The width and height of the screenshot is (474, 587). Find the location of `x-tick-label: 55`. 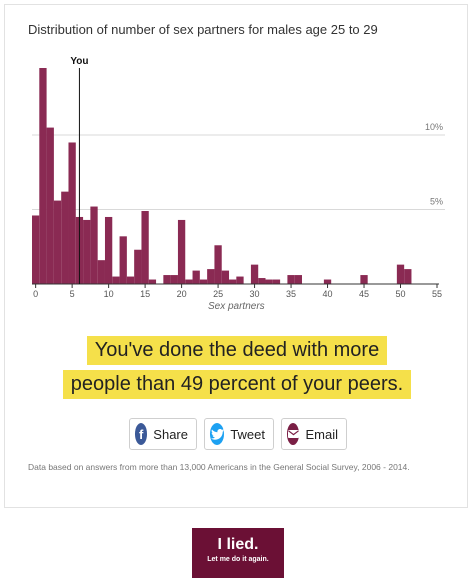

x-tick-label: 55 is located at coordinates (437, 294).